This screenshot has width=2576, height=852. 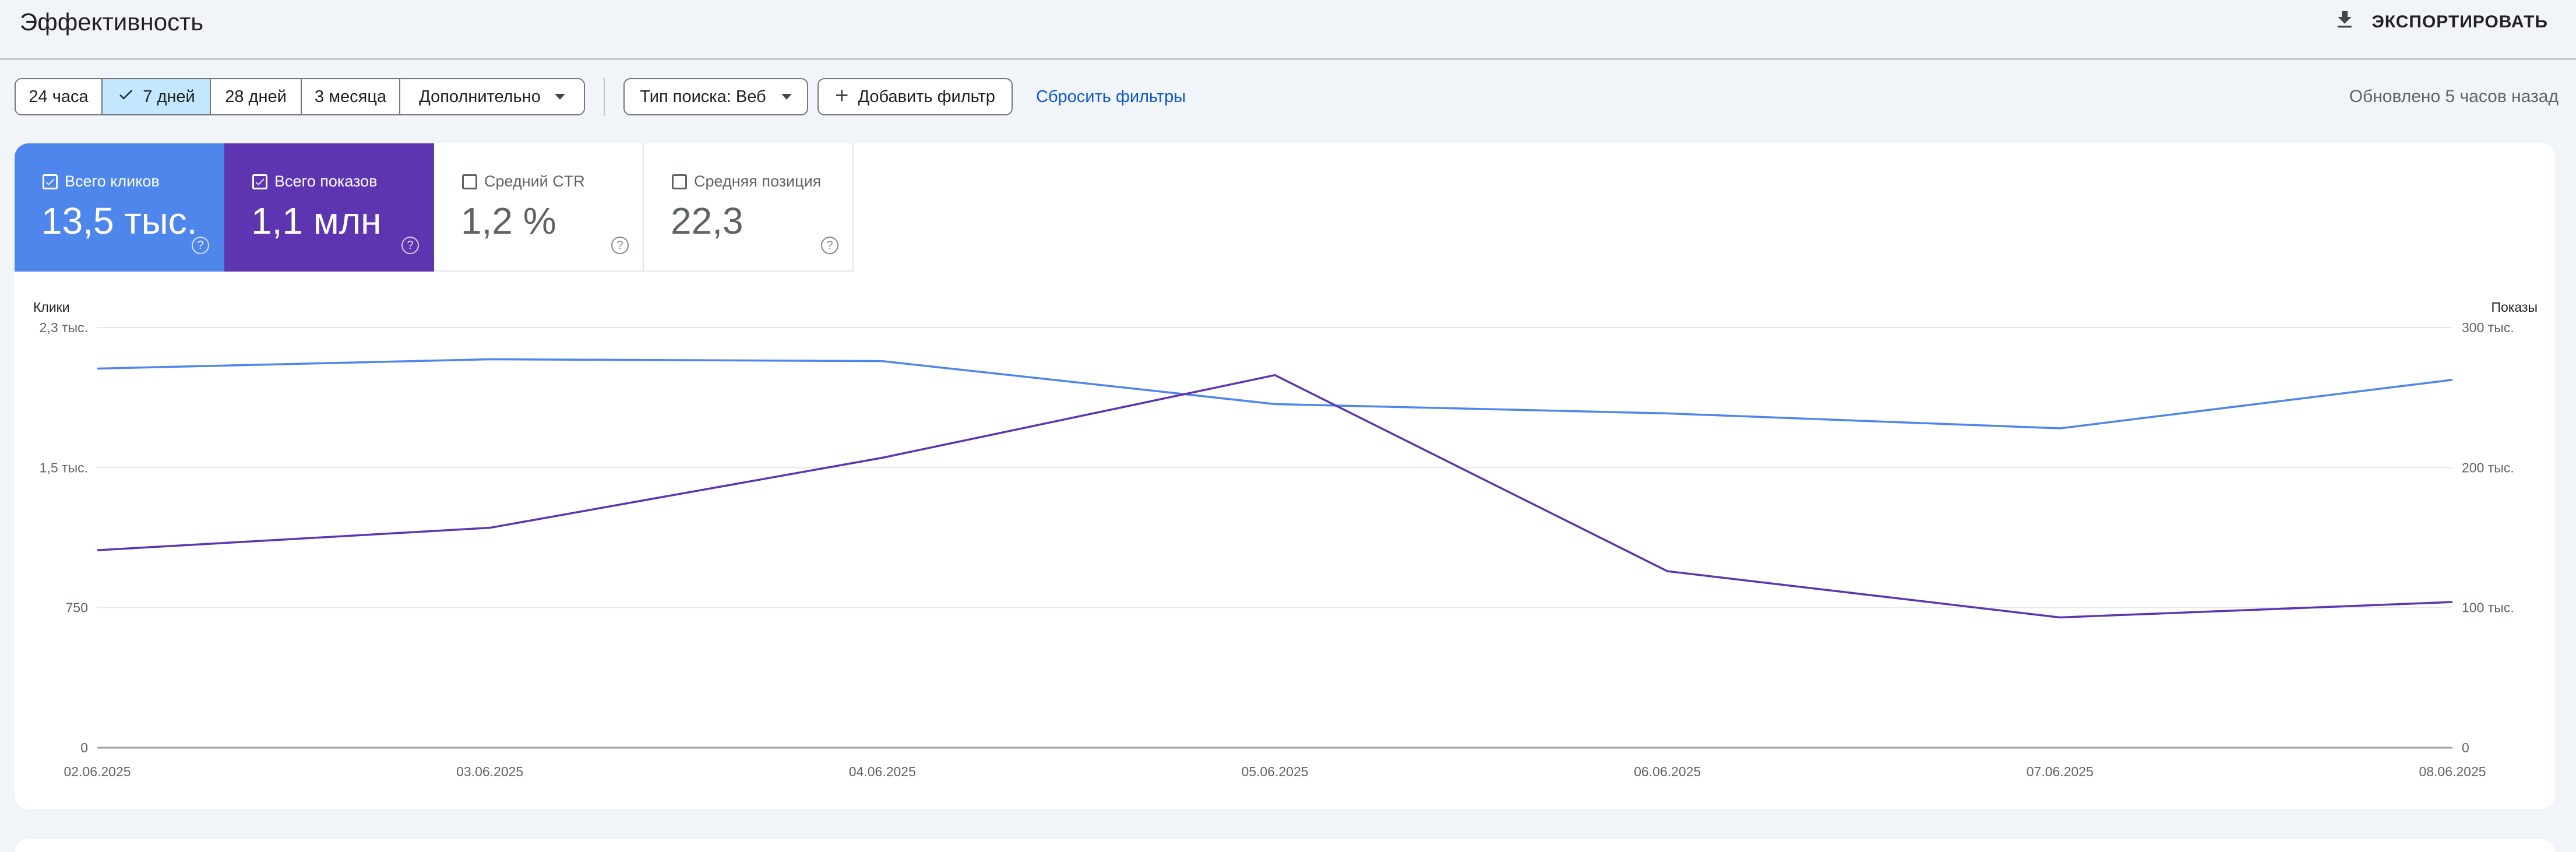 I want to click on export-label: ЭКСПОРТИРОВАТЬ, so click(x=2460, y=21).